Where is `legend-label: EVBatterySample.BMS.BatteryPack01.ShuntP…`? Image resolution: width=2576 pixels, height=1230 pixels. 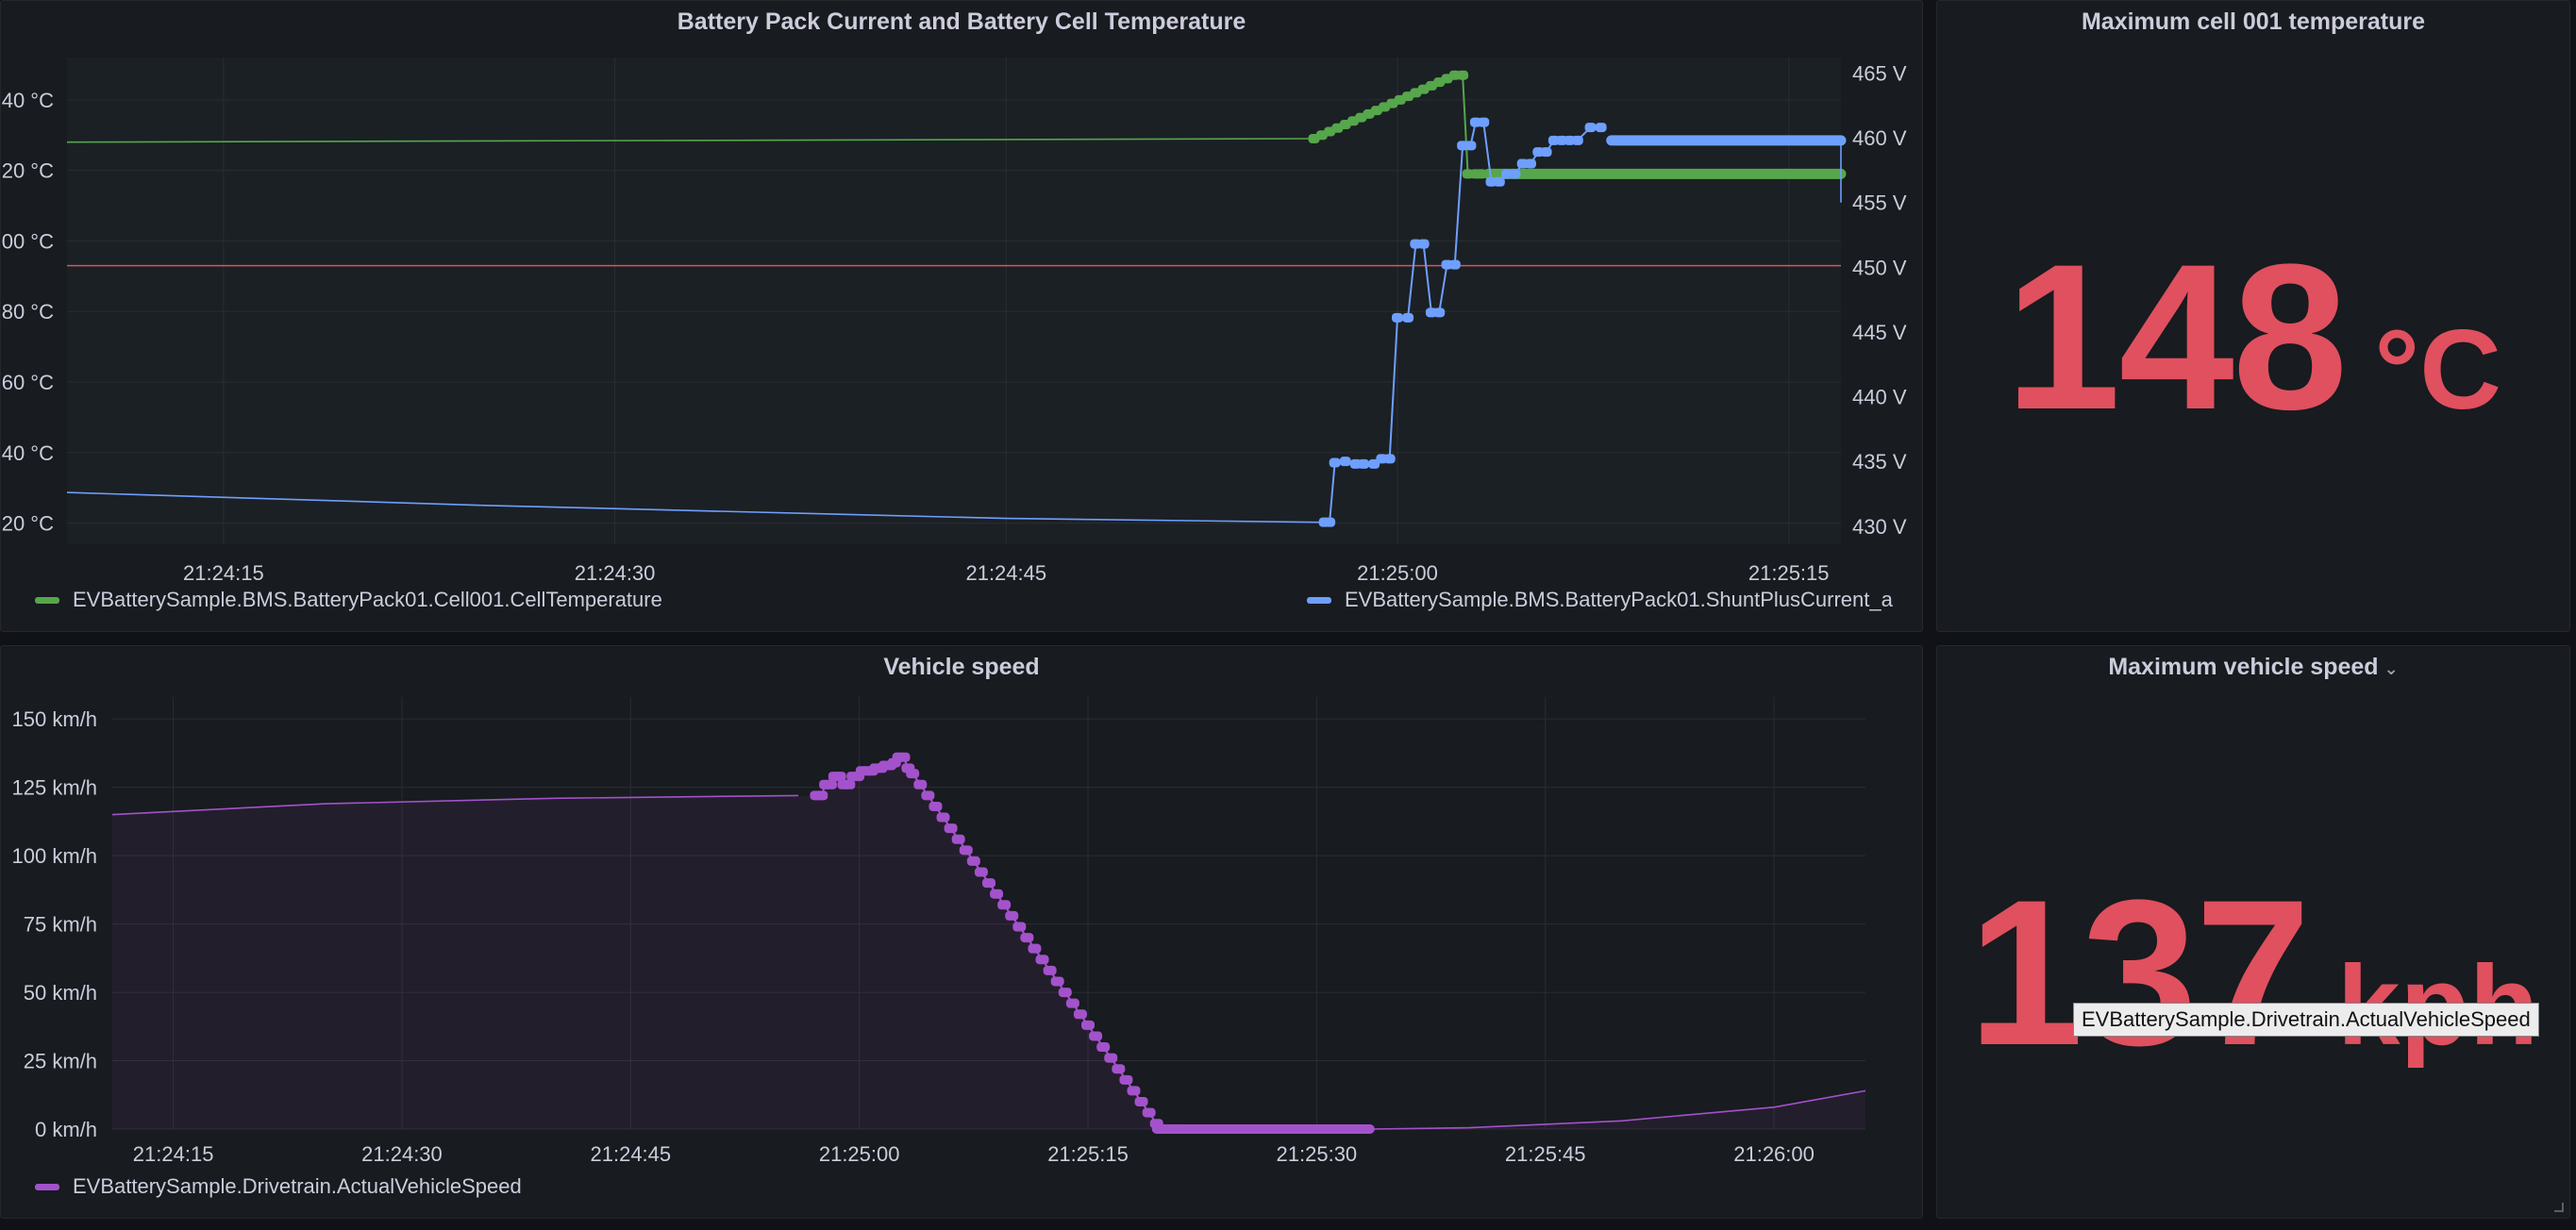
legend-label: EVBatterySample.BMS.BatteryPack01.ShuntP… is located at coordinates (1619, 599).